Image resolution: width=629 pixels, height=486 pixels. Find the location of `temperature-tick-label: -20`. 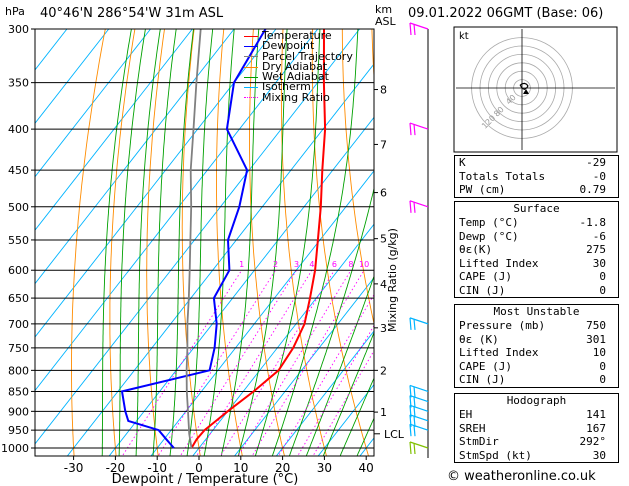

temperature-tick-label: -20 is located at coordinates (116, 468).